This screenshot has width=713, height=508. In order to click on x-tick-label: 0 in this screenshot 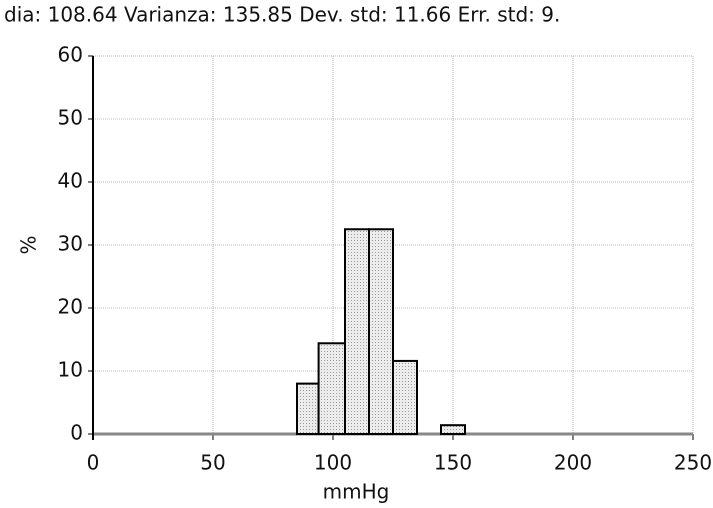, I will do `click(93, 463)`.